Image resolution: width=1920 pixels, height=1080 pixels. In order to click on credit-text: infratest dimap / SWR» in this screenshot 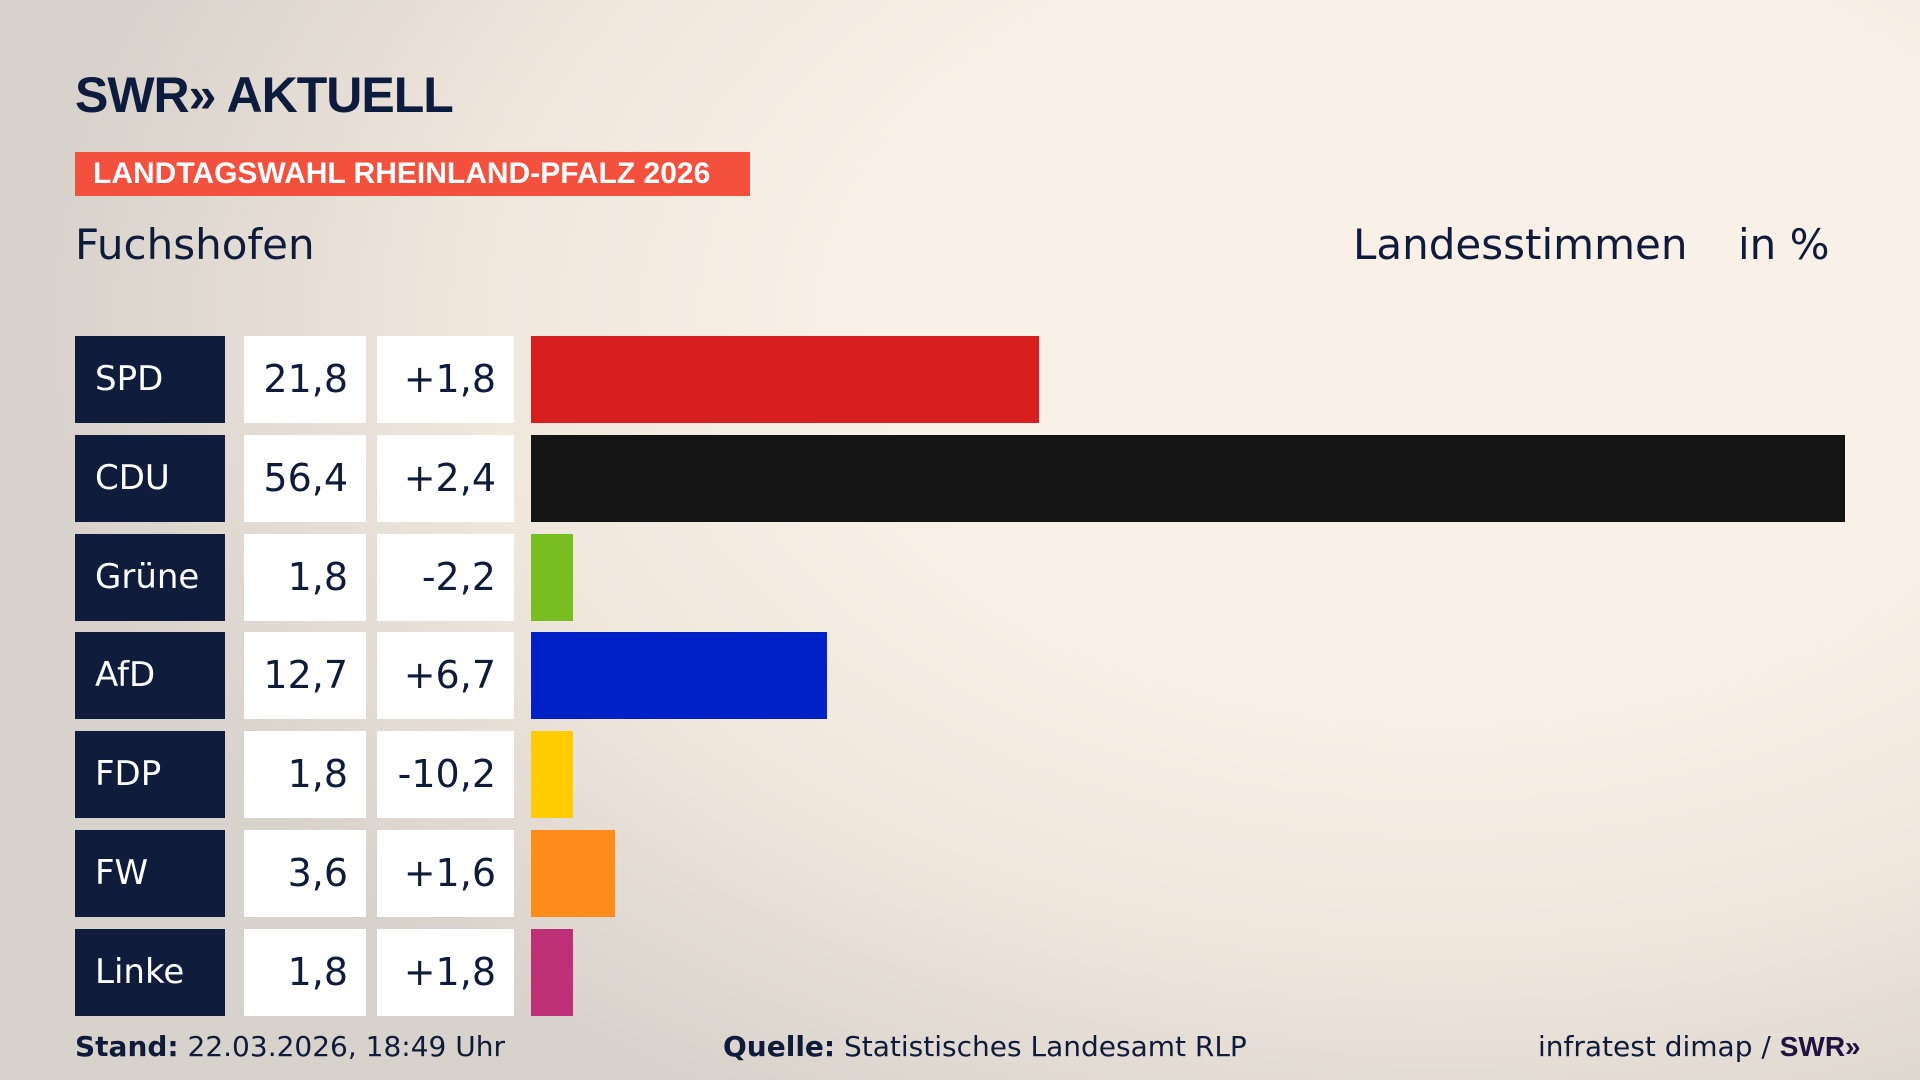, I will do `click(1699, 1046)`.